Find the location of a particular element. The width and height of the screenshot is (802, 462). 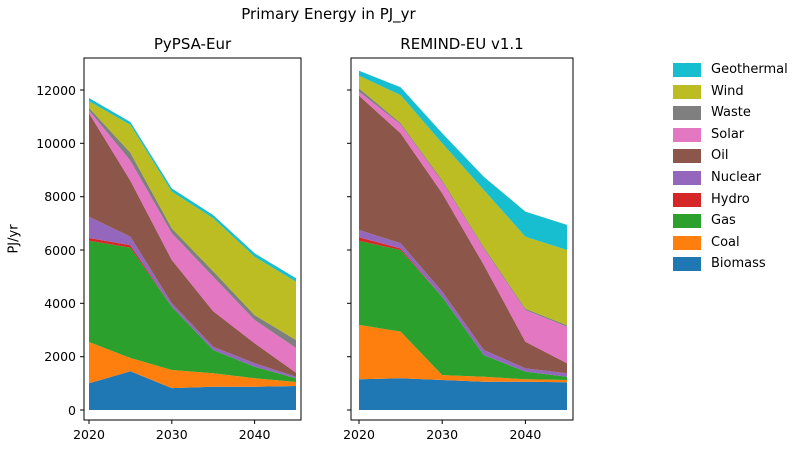

legend-item-solar: Solar is located at coordinates (730, 134).